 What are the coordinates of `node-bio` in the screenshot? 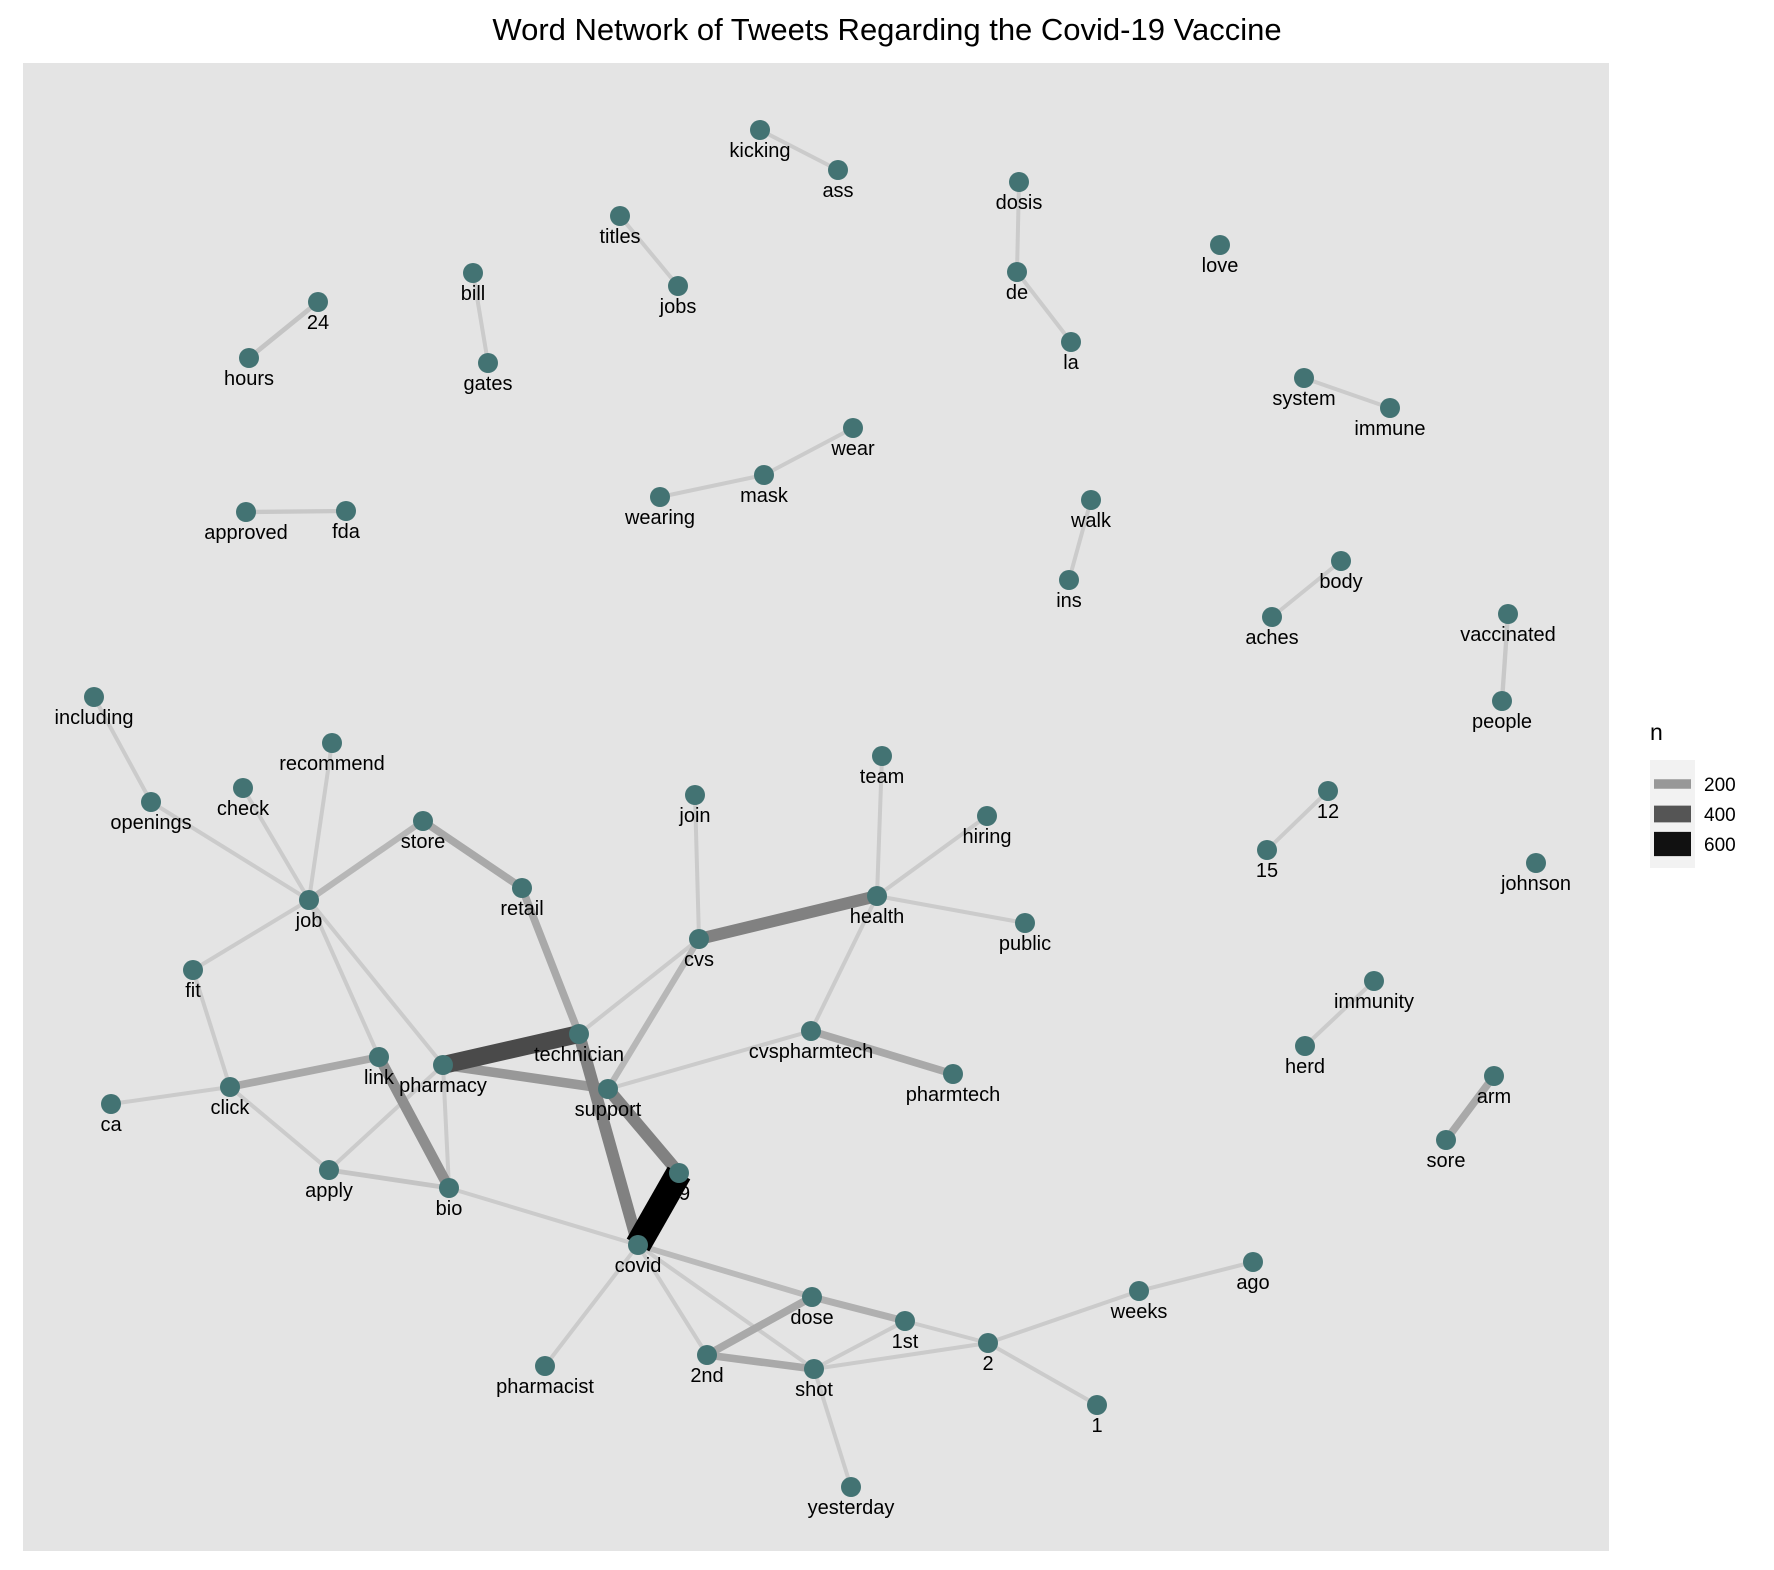 It's located at (449, 1188).